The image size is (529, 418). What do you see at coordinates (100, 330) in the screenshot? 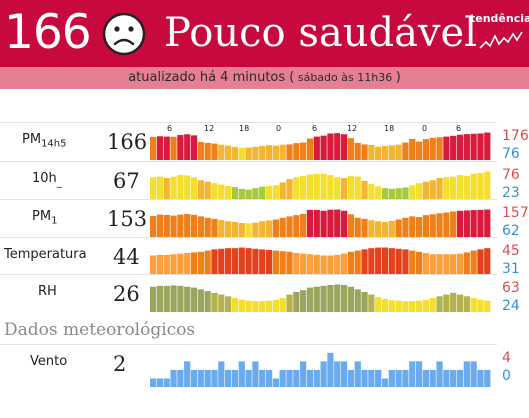
I see `section-title: Dados meteorológicos` at bounding box center [100, 330].